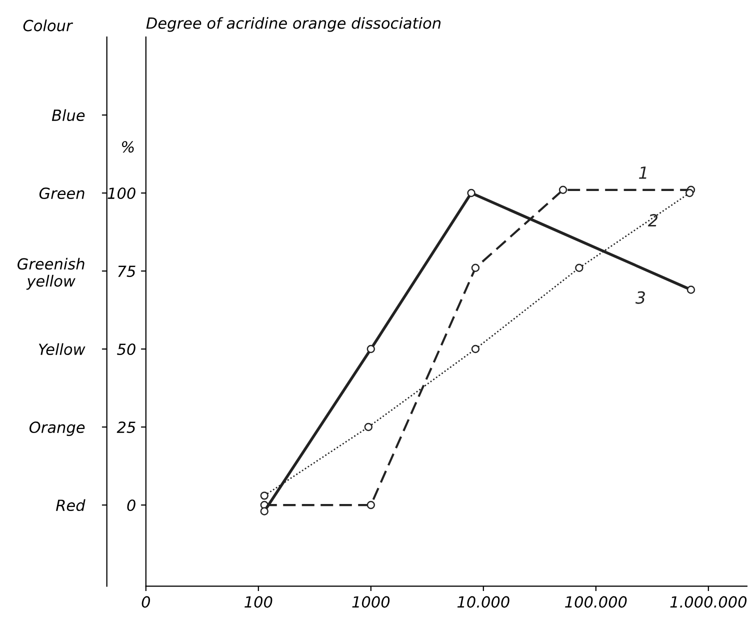 Image resolution: width=756 pixels, height=617 pixels. I want to click on x-tick-label: 0, so click(146, 602).